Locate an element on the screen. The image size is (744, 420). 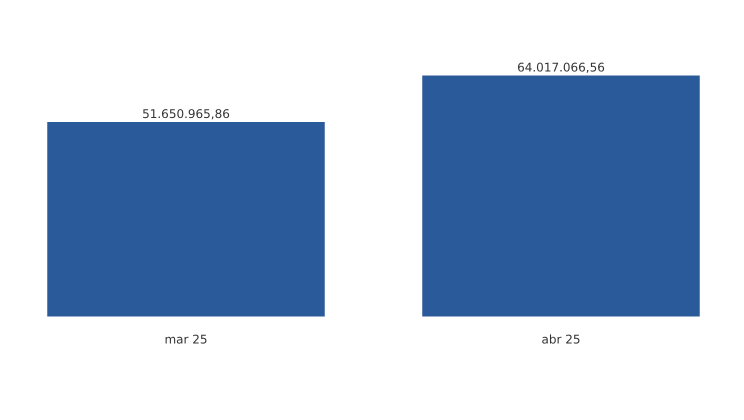
data-label: 51.650.965,86 is located at coordinates (186, 114).